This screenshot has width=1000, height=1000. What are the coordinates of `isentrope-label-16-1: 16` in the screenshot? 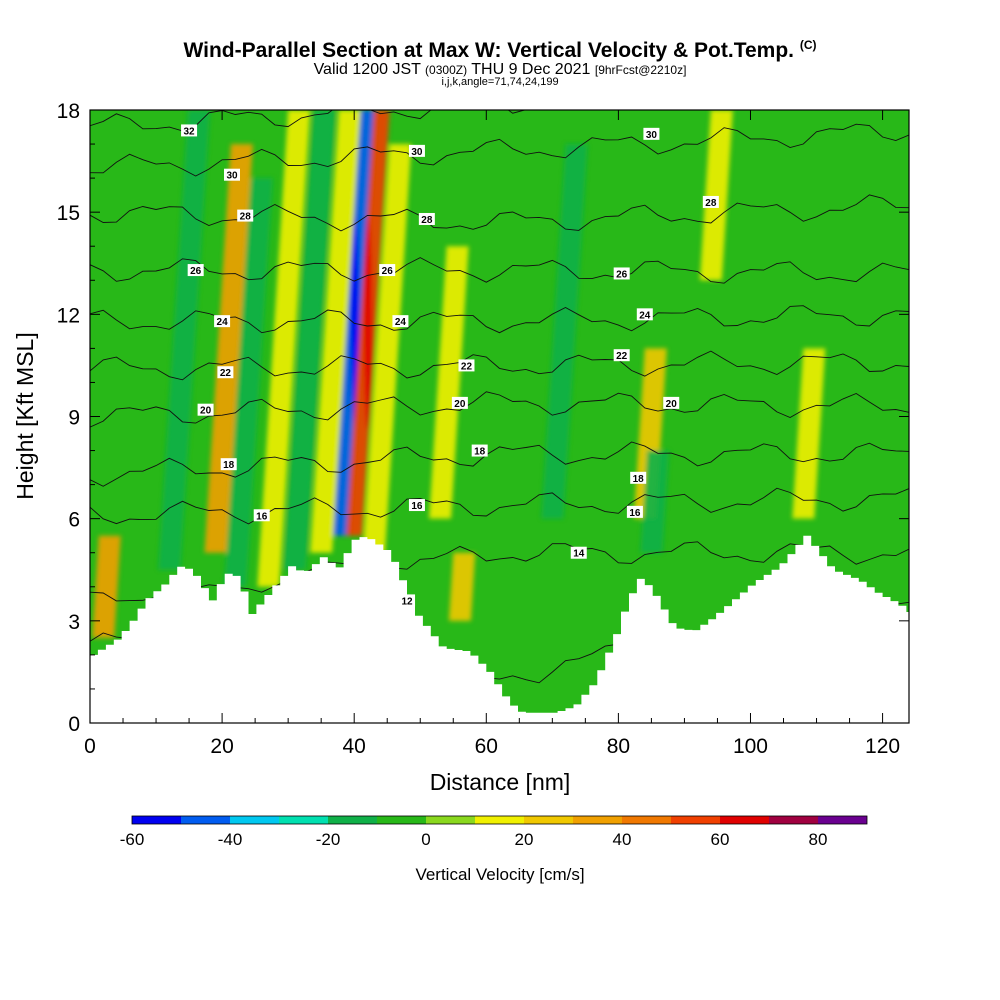 It's located at (417, 506).